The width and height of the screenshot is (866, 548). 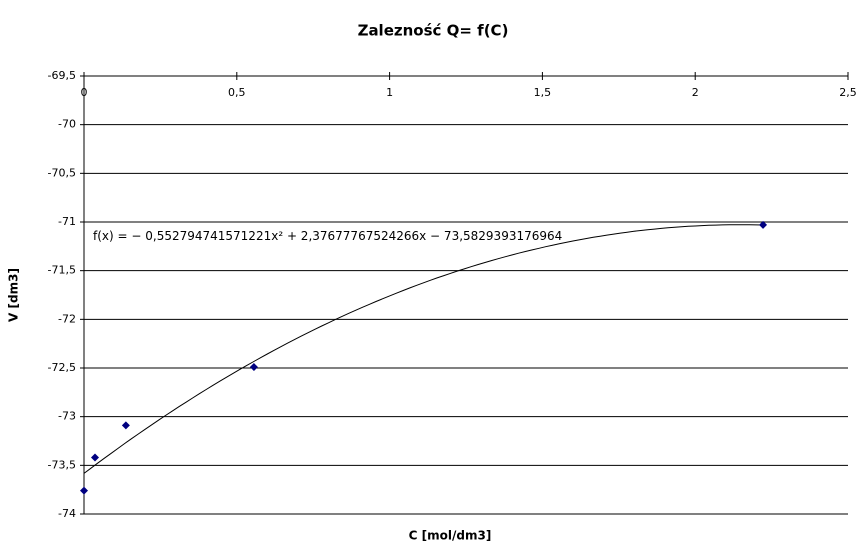 I want to click on x-axis-label: C [mol/dm3], so click(x=450, y=536).